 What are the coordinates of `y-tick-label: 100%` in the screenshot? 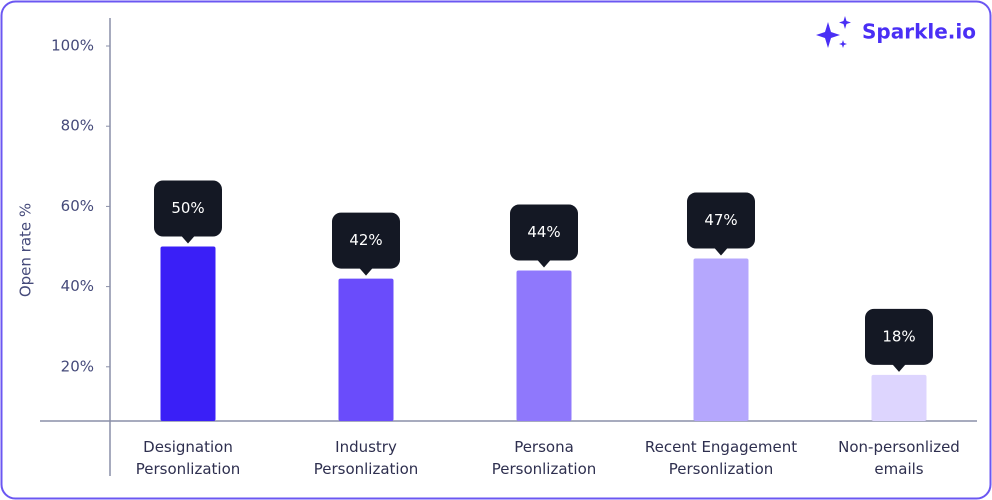 It's located at (72, 46).